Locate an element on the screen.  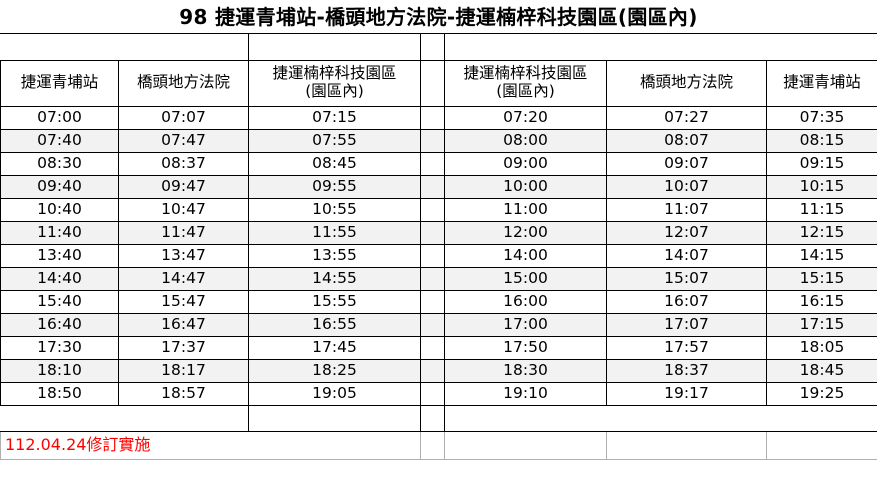
revision-note-cell: 112.04.24修訂實施 is located at coordinates (210, 445).